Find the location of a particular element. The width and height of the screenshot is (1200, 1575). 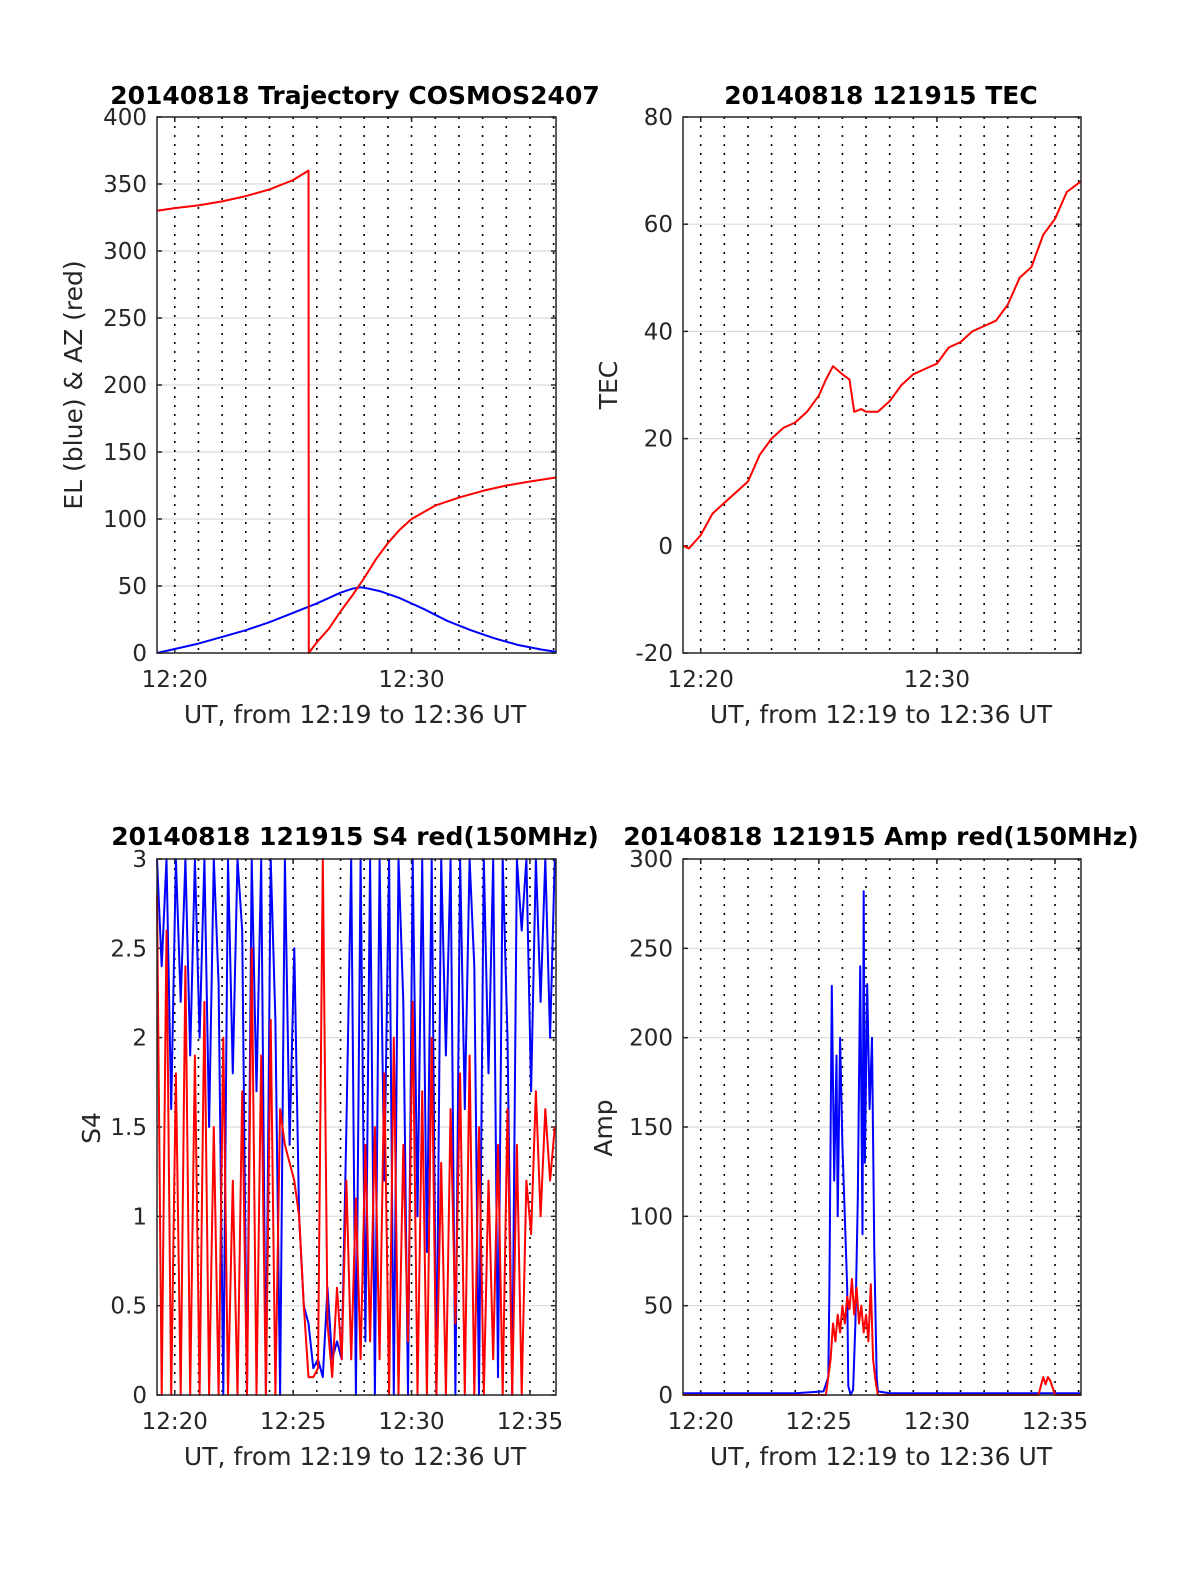

s4-y-label: S4 is located at coordinates (91, 1128).